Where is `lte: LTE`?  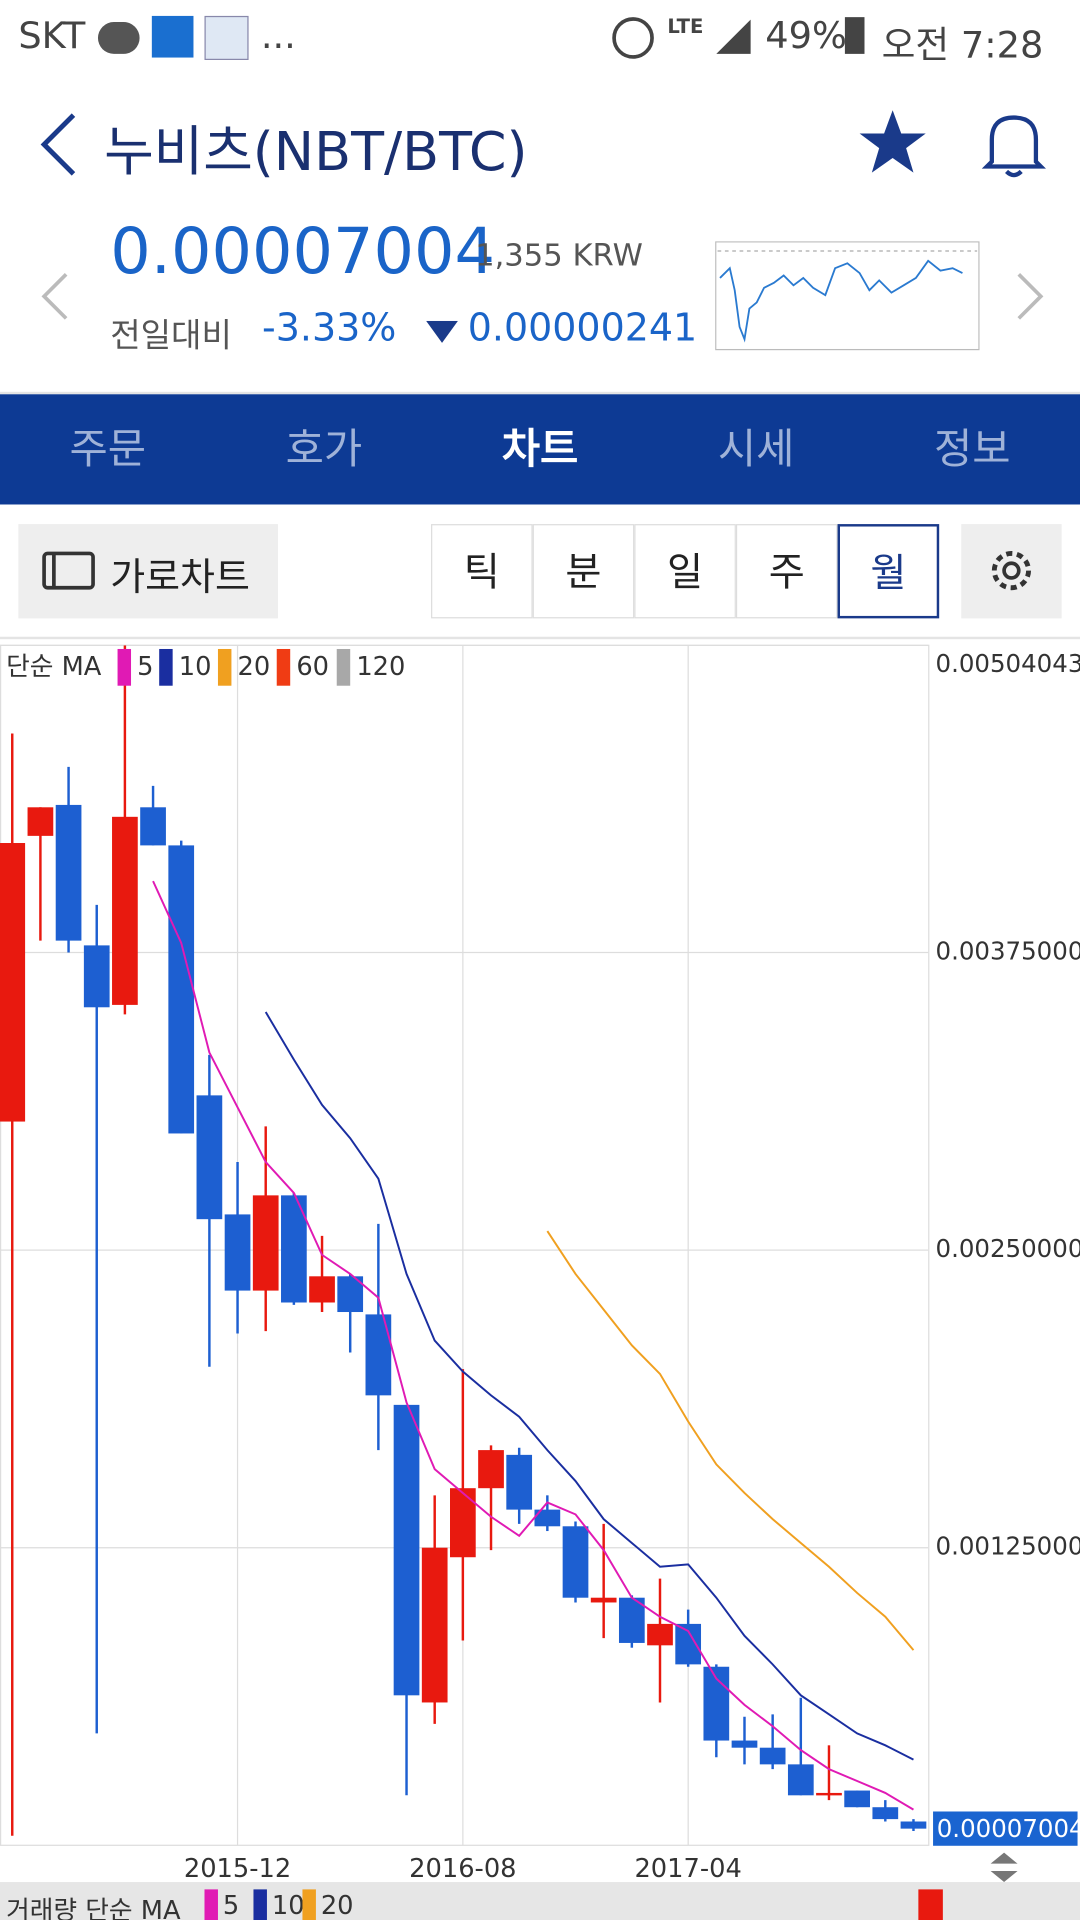
lte: LTE is located at coordinates (685, 26).